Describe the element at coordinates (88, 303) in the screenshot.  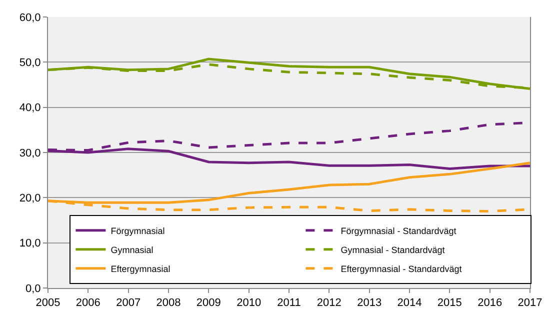
I see `x-tick-label: 2006` at that location.